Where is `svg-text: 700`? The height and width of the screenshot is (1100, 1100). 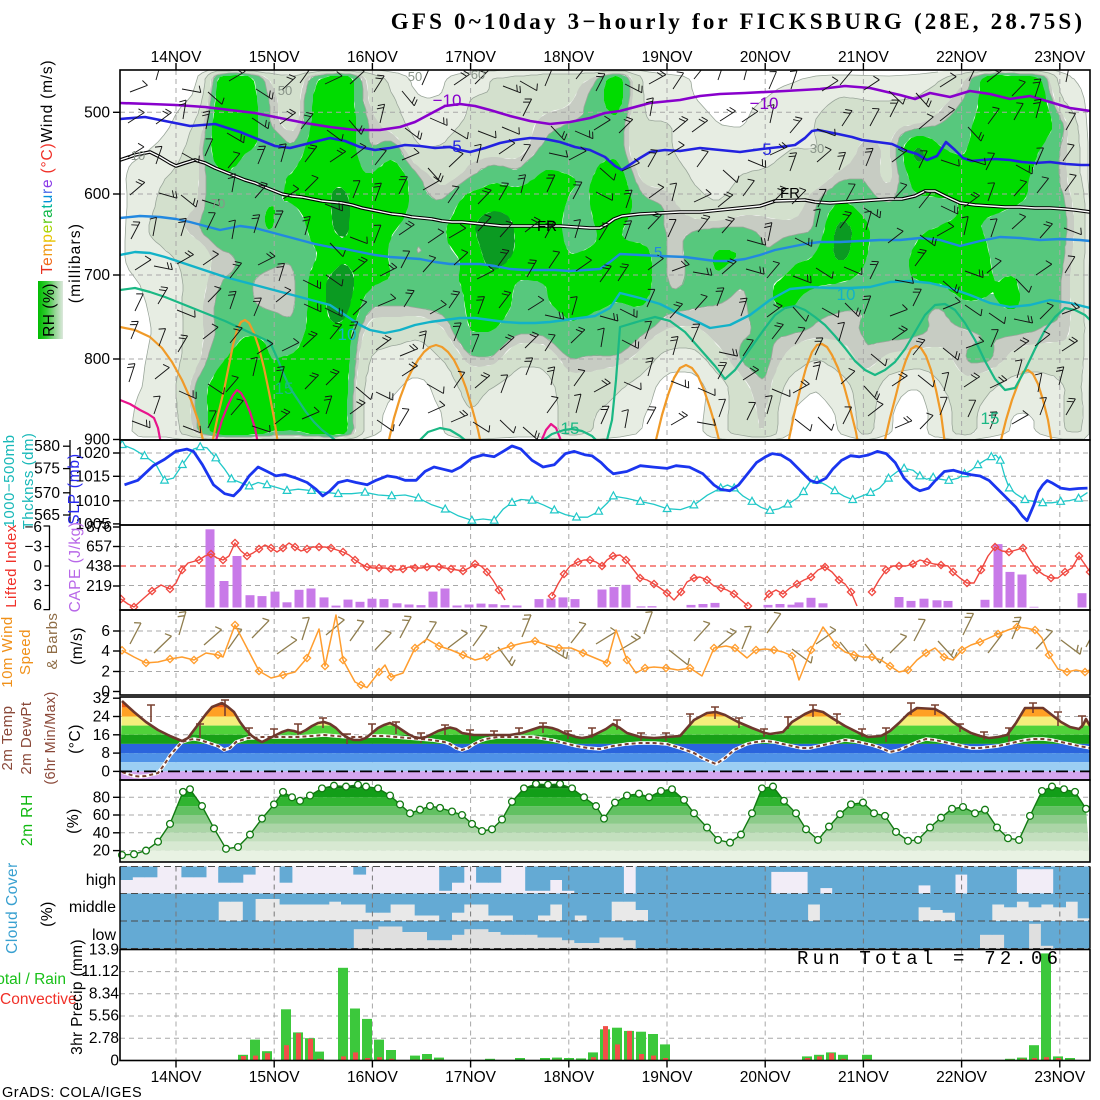 svg-text: 700 is located at coordinates (97, 275).